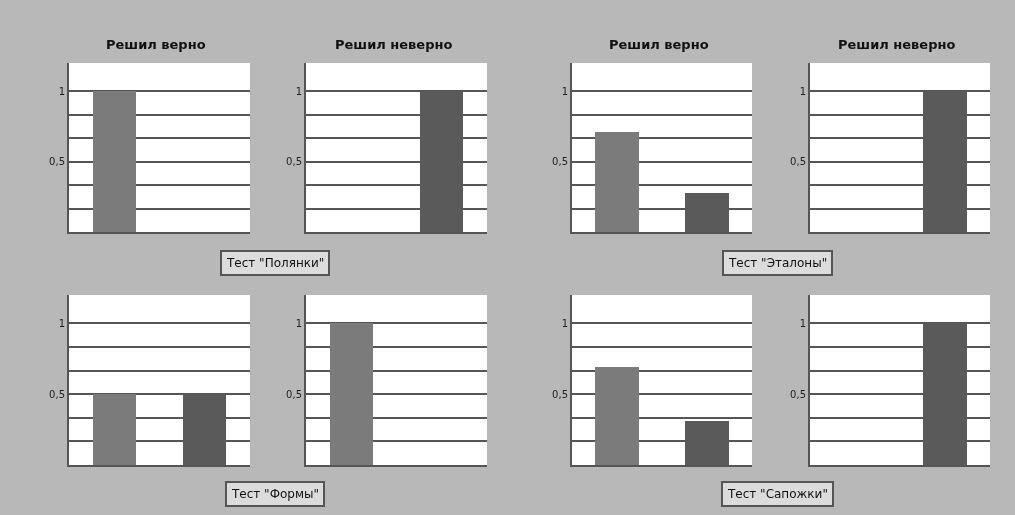  What do you see at coordinates (778, 263) in the screenshot?
I see `text: Тест "Эталоны"` at bounding box center [778, 263].